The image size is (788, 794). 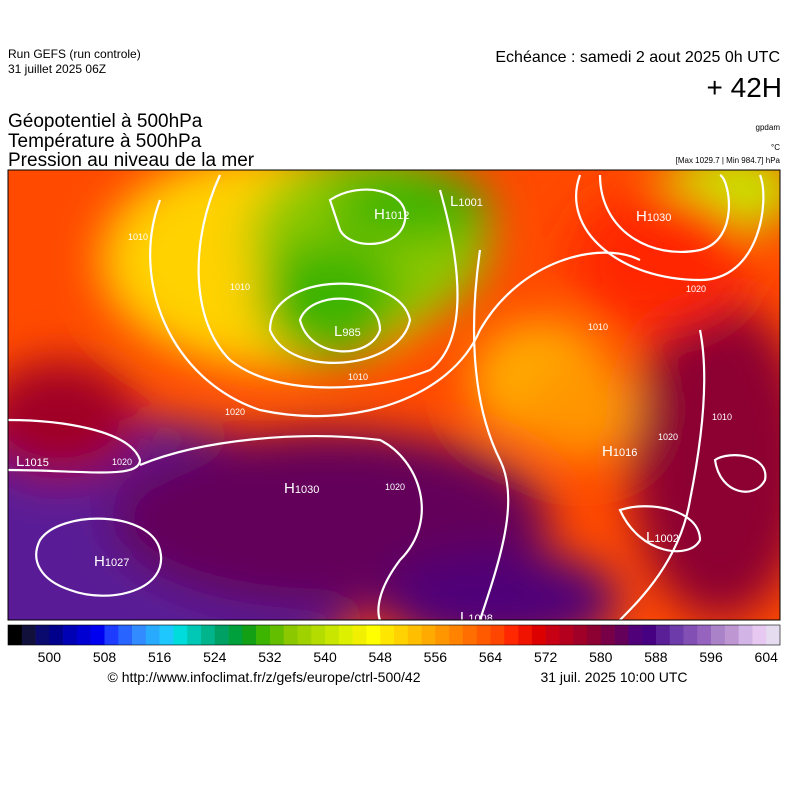 What do you see at coordinates (57, 69) in the screenshot?
I see `run-date: 31 juillet 2025 06Z` at bounding box center [57, 69].